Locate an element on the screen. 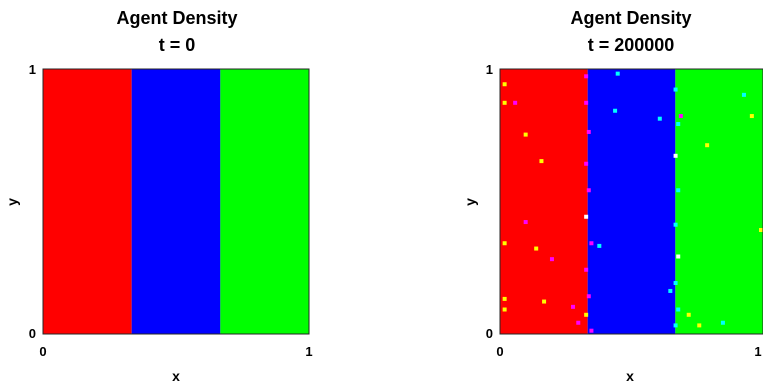 This screenshot has width=763, height=383. chart-subtitle: t = 0 is located at coordinates (177, 45).